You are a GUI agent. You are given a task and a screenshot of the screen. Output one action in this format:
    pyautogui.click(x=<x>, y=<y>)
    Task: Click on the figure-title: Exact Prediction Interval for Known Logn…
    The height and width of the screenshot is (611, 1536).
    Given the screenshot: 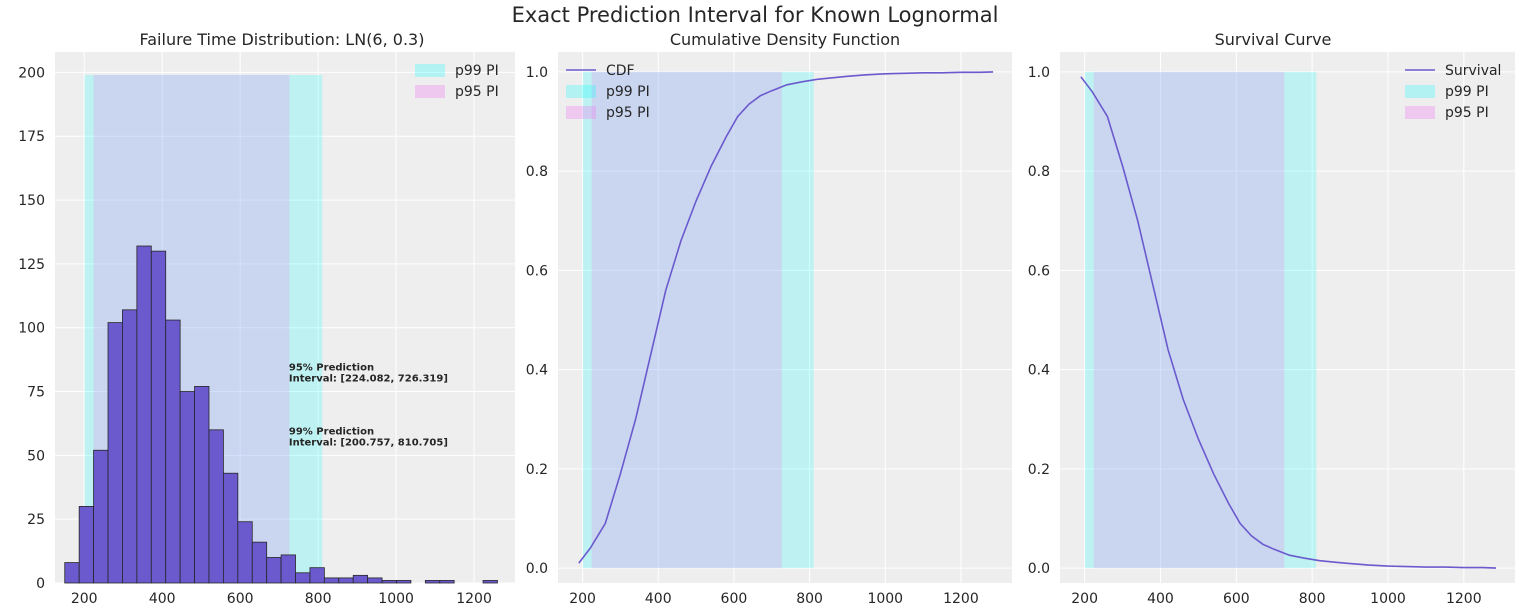 What is the action you would take?
    pyautogui.click(x=755, y=15)
    